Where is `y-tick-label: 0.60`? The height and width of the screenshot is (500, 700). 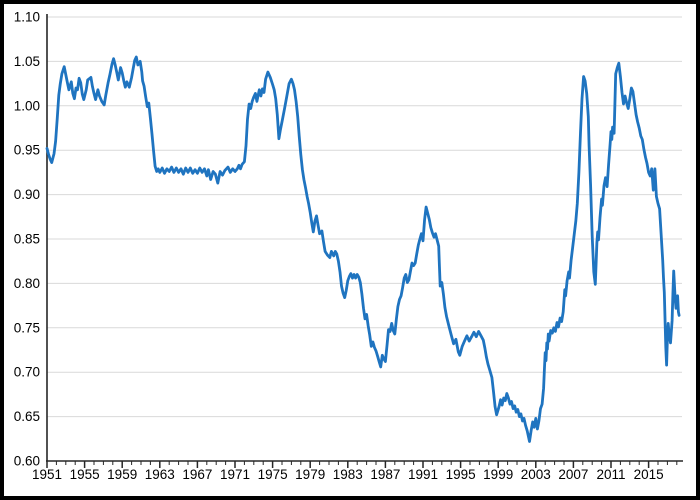 y-tick-label: 0.60 is located at coordinates (27, 461).